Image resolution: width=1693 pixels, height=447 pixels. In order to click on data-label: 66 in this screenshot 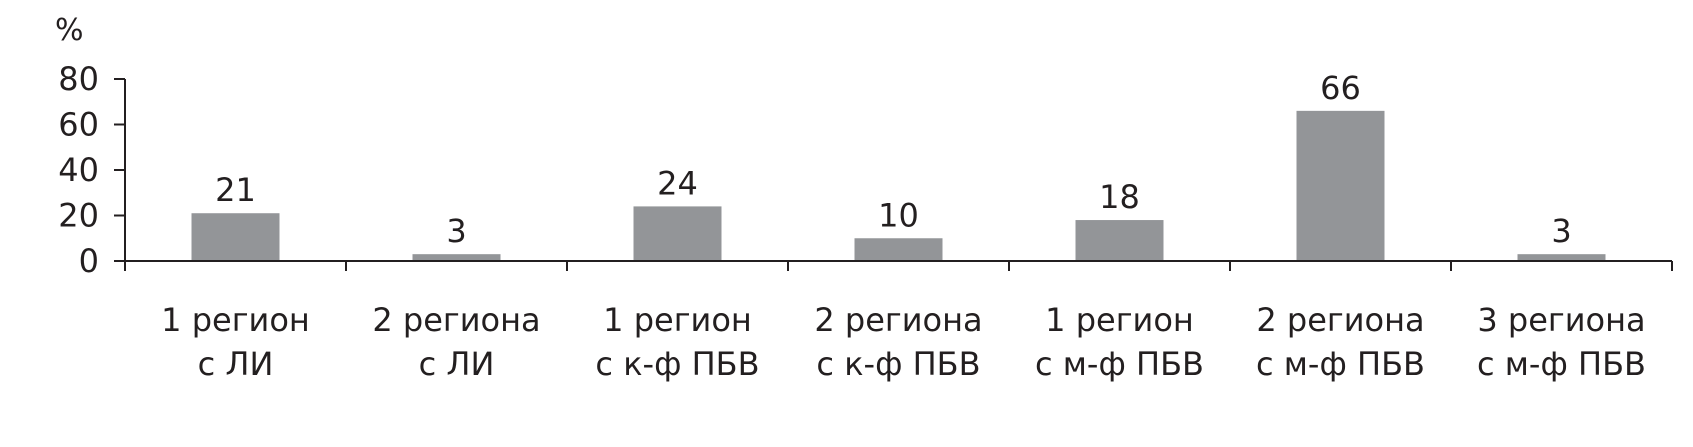, I will do `click(1340, 88)`.